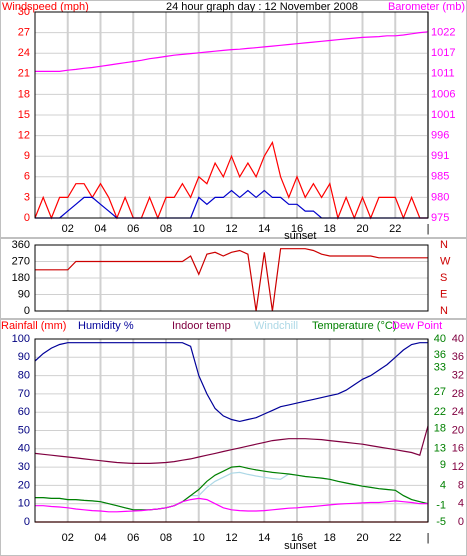 This screenshot has width=467, height=556. What do you see at coordinates (458, 339) in the screenshot?
I see `y2-tick-label: 40` at bounding box center [458, 339].